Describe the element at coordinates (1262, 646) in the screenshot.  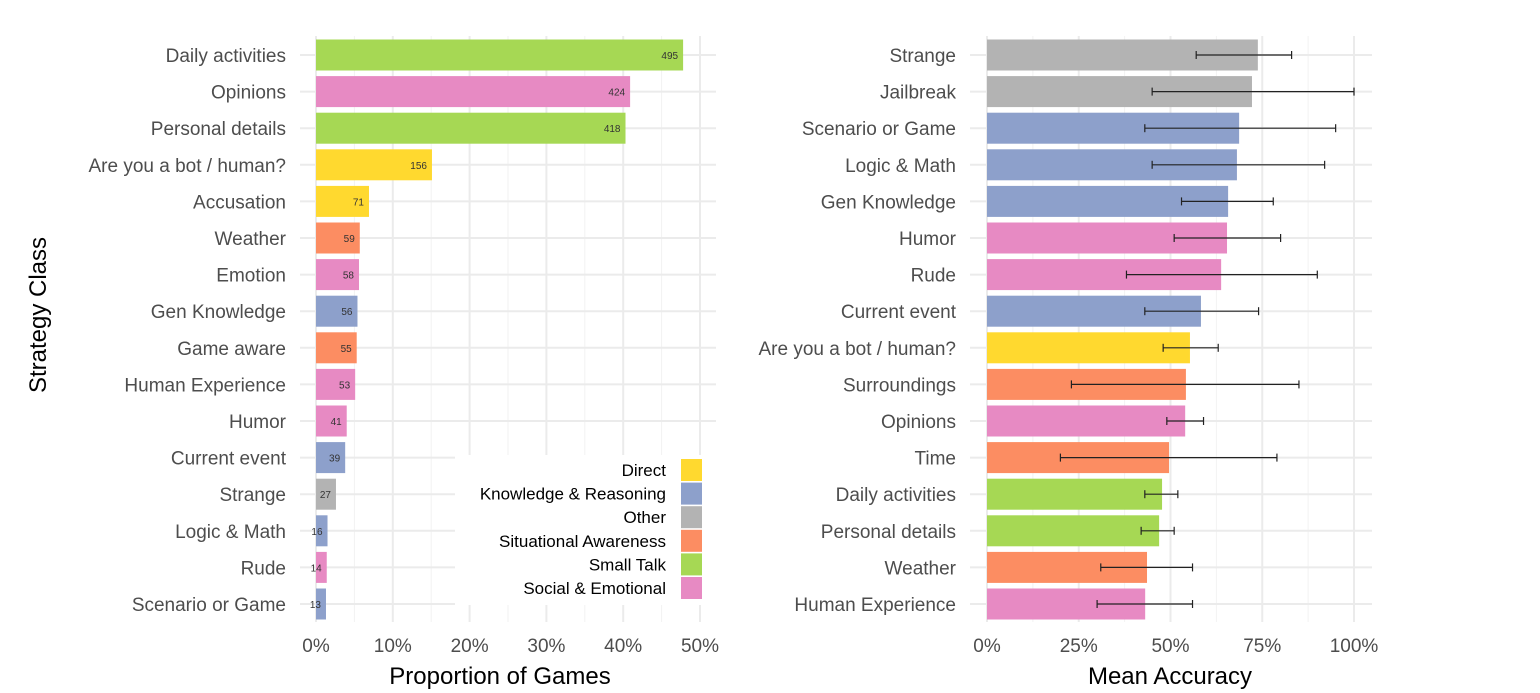
I see `x-tick-label: 75%` at that location.